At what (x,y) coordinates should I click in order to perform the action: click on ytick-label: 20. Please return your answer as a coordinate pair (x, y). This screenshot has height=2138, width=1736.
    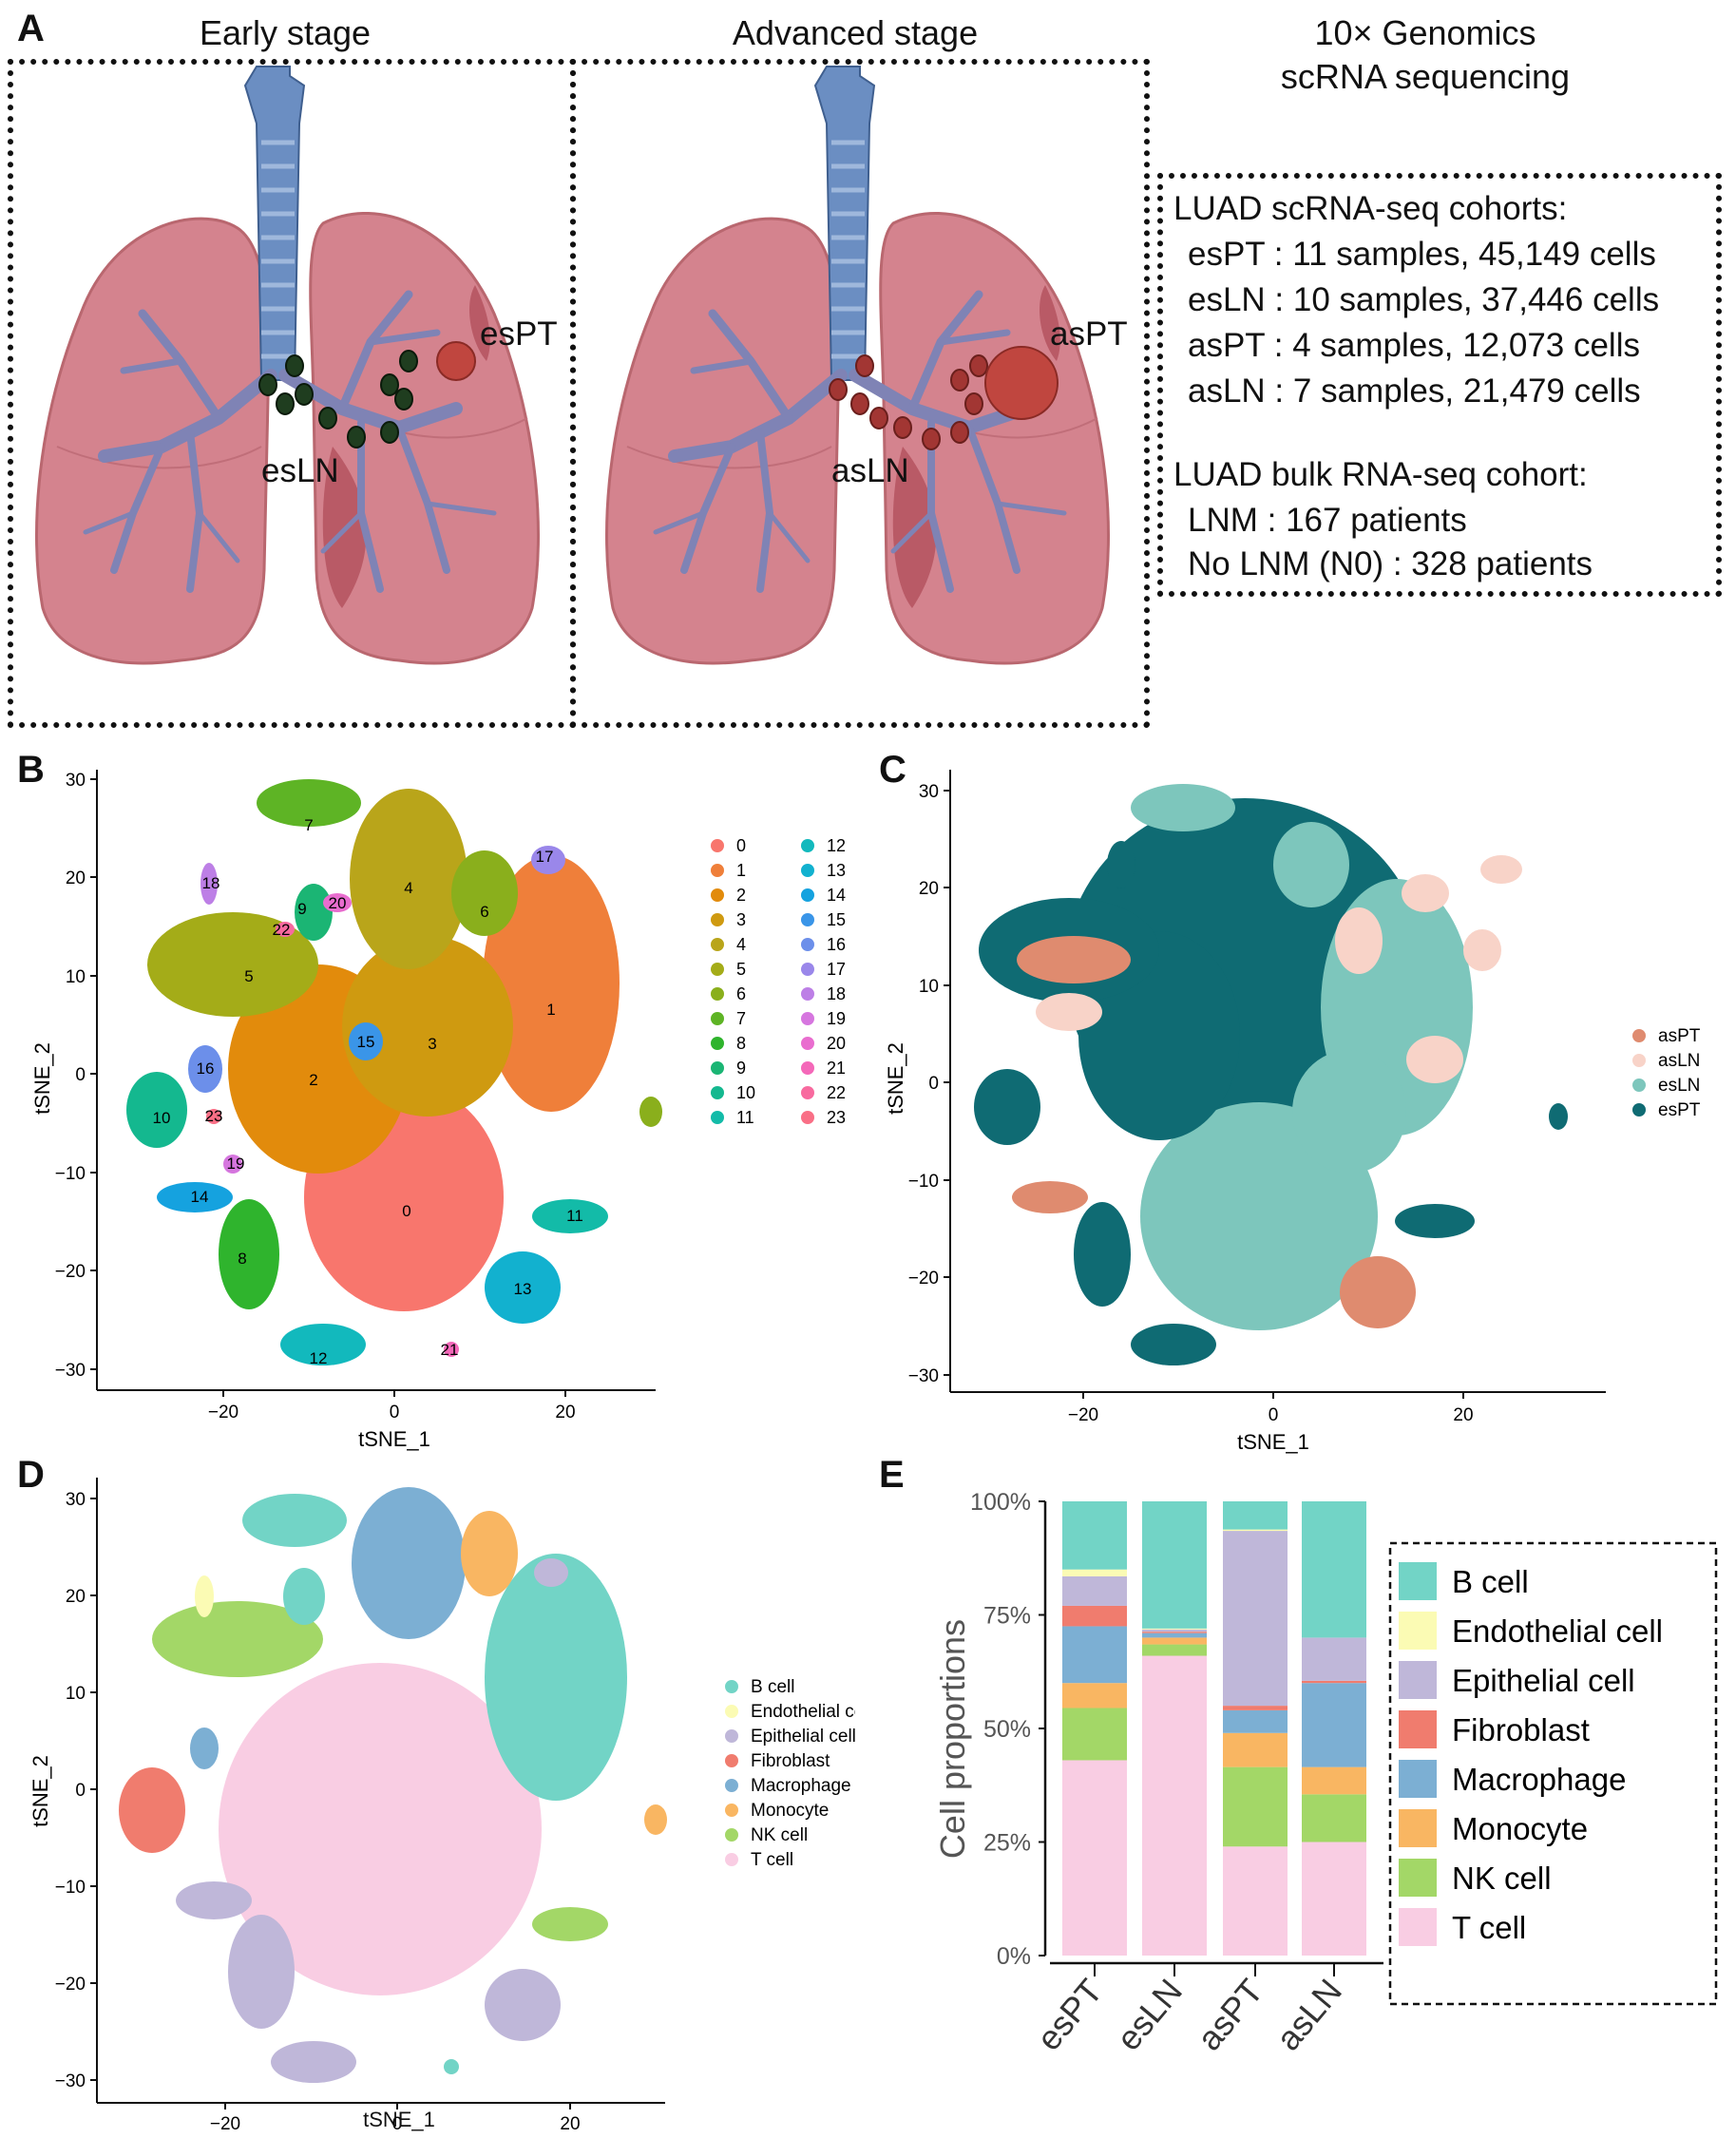
    Looking at the image, I should click on (929, 889).